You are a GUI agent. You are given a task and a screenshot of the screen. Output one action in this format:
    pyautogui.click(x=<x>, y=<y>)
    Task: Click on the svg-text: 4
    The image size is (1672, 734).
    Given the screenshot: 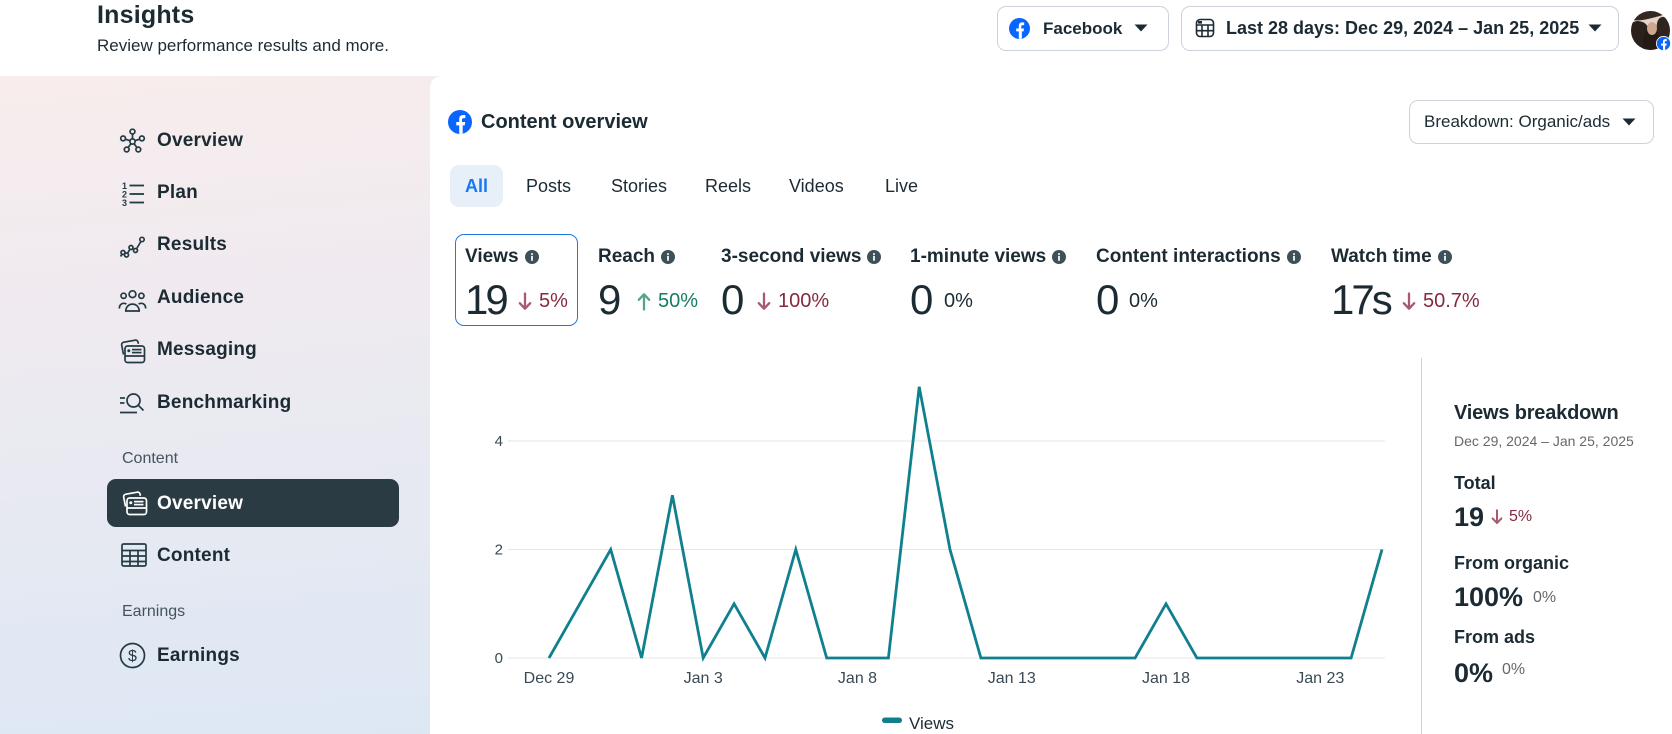 What is the action you would take?
    pyautogui.click(x=499, y=441)
    